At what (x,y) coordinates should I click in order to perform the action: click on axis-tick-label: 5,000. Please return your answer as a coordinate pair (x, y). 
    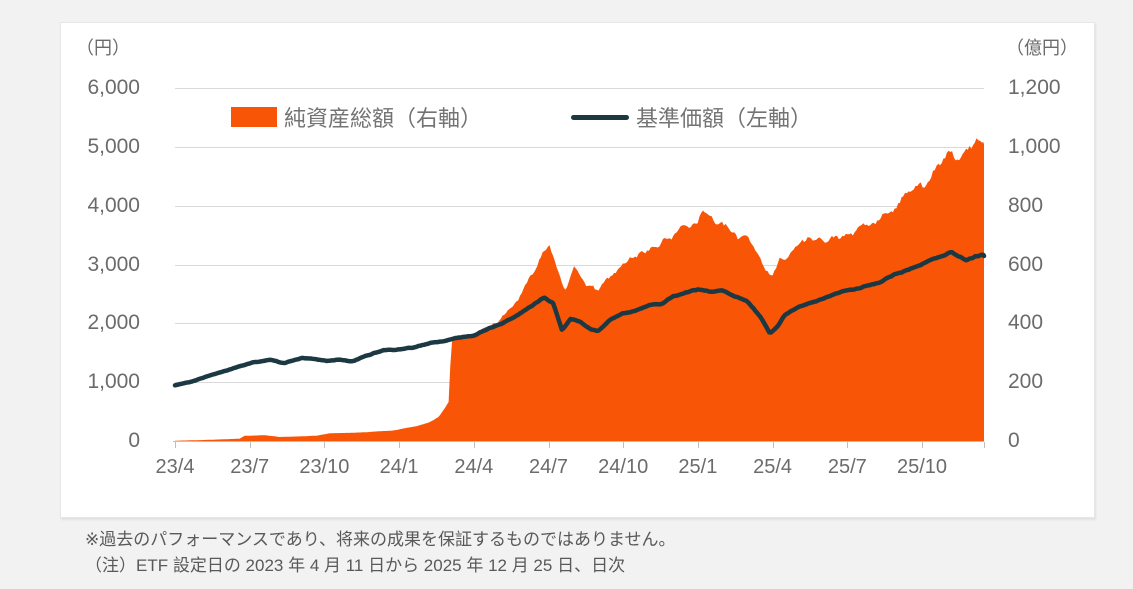
    Looking at the image, I should click on (113, 146).